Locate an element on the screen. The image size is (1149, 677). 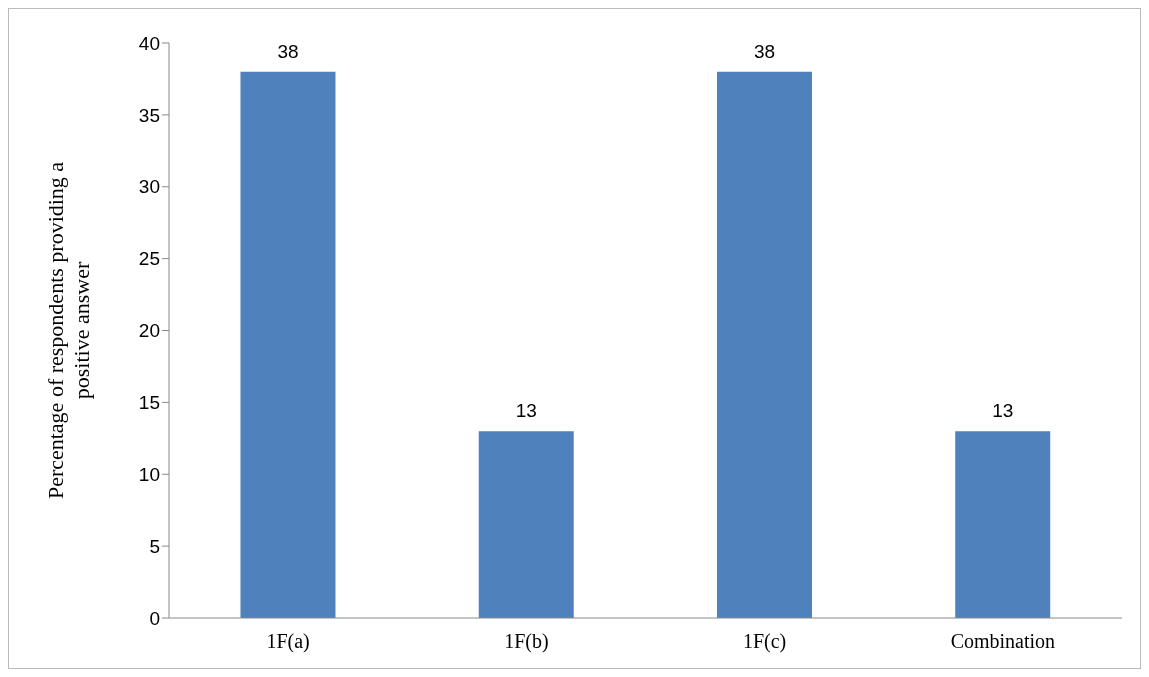
y-tick-label: 30 is located at coordinates (149, 187).